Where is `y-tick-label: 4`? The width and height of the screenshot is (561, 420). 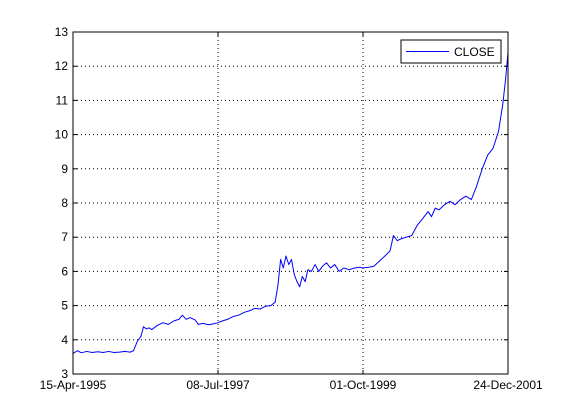
y-tick-label: 4 is located at coordinates (64, 340).